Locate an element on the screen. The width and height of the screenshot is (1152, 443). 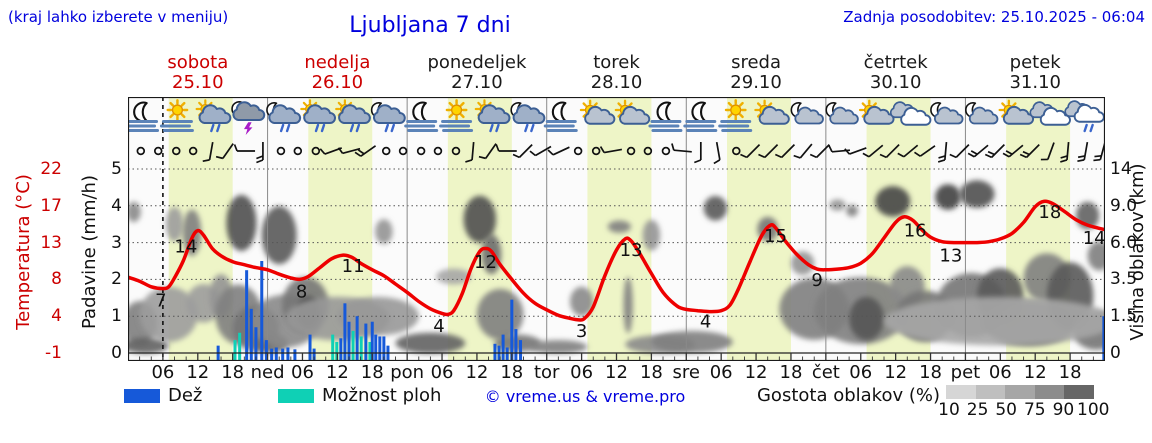
page-title: Ljubljana 7 dni is located at coordinates (430, 25).